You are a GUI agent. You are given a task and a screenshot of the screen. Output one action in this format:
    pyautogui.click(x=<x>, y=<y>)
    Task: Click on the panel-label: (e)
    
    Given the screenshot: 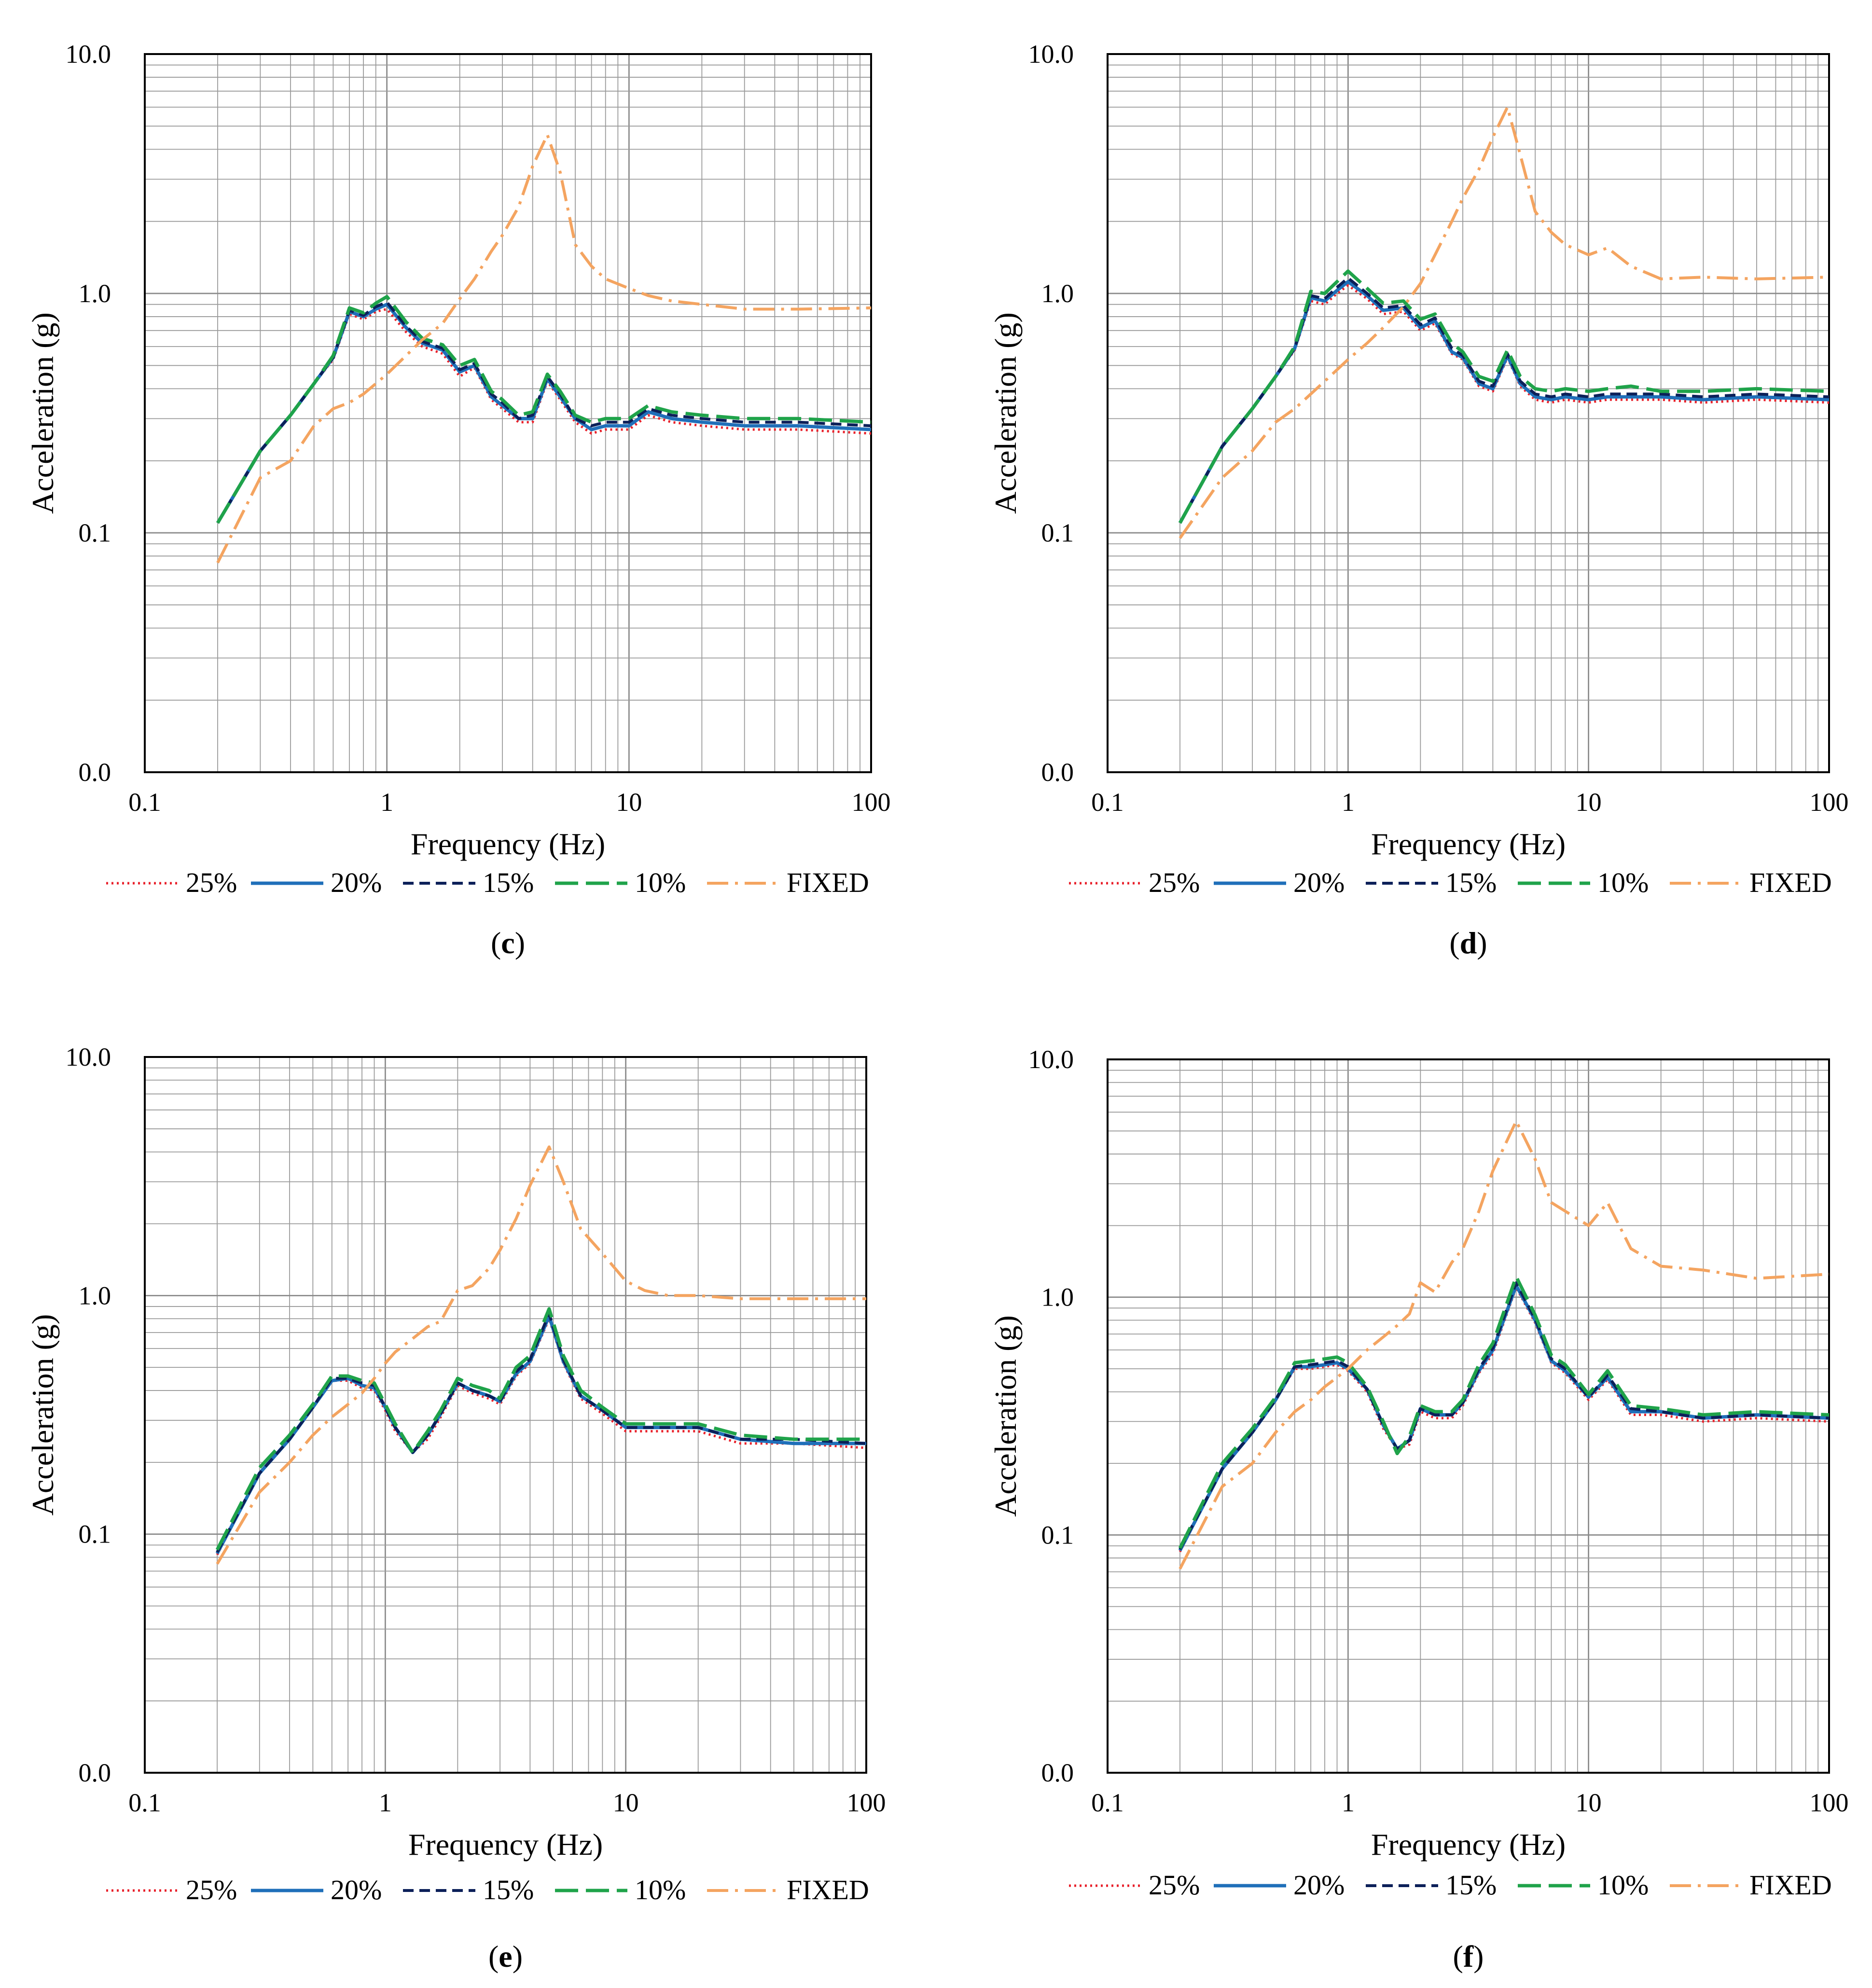 What is the action you would take?
    pyautogui.click(x=505, y=1956)
    